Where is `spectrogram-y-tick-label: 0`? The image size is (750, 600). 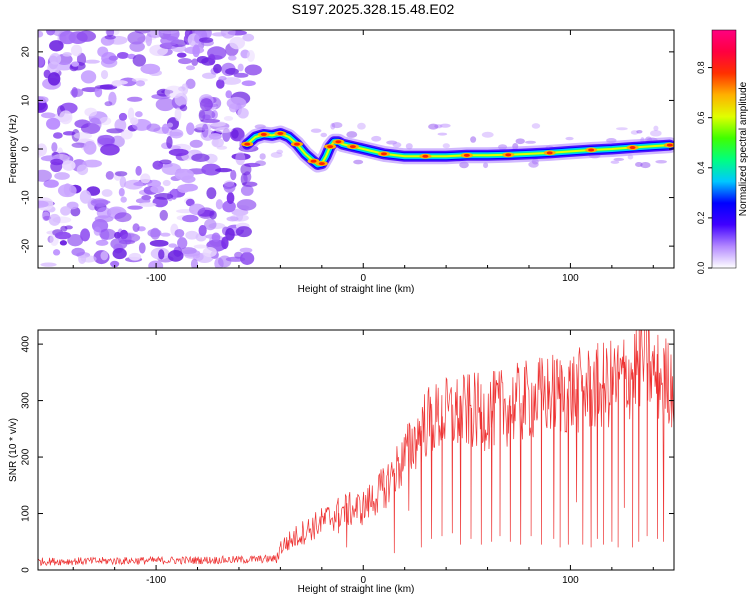 spectrogram-y-tick-label: 0 is located at coordinates (26, 149).